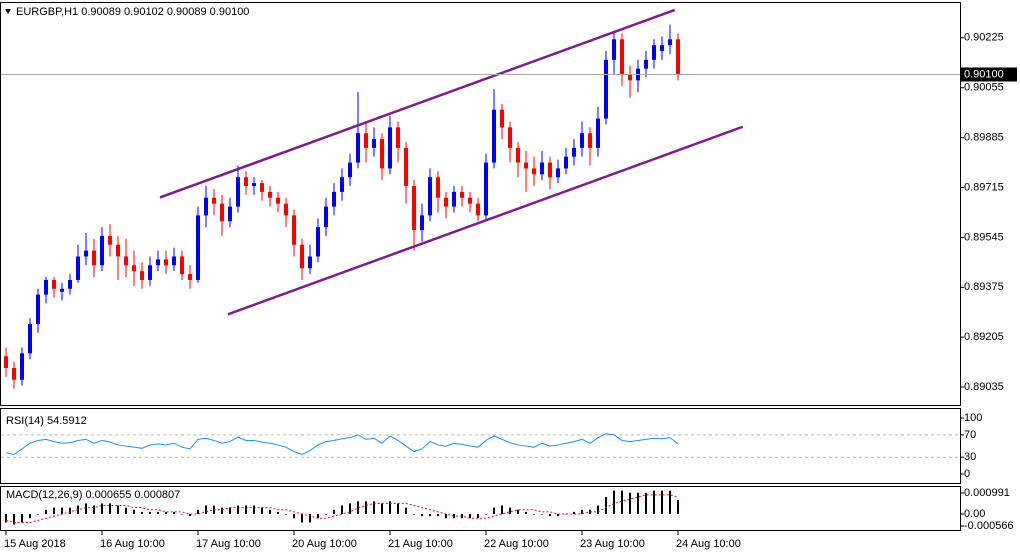  I want to click on x-tick-label: 17 Aug 10:00, so click(228, 544).